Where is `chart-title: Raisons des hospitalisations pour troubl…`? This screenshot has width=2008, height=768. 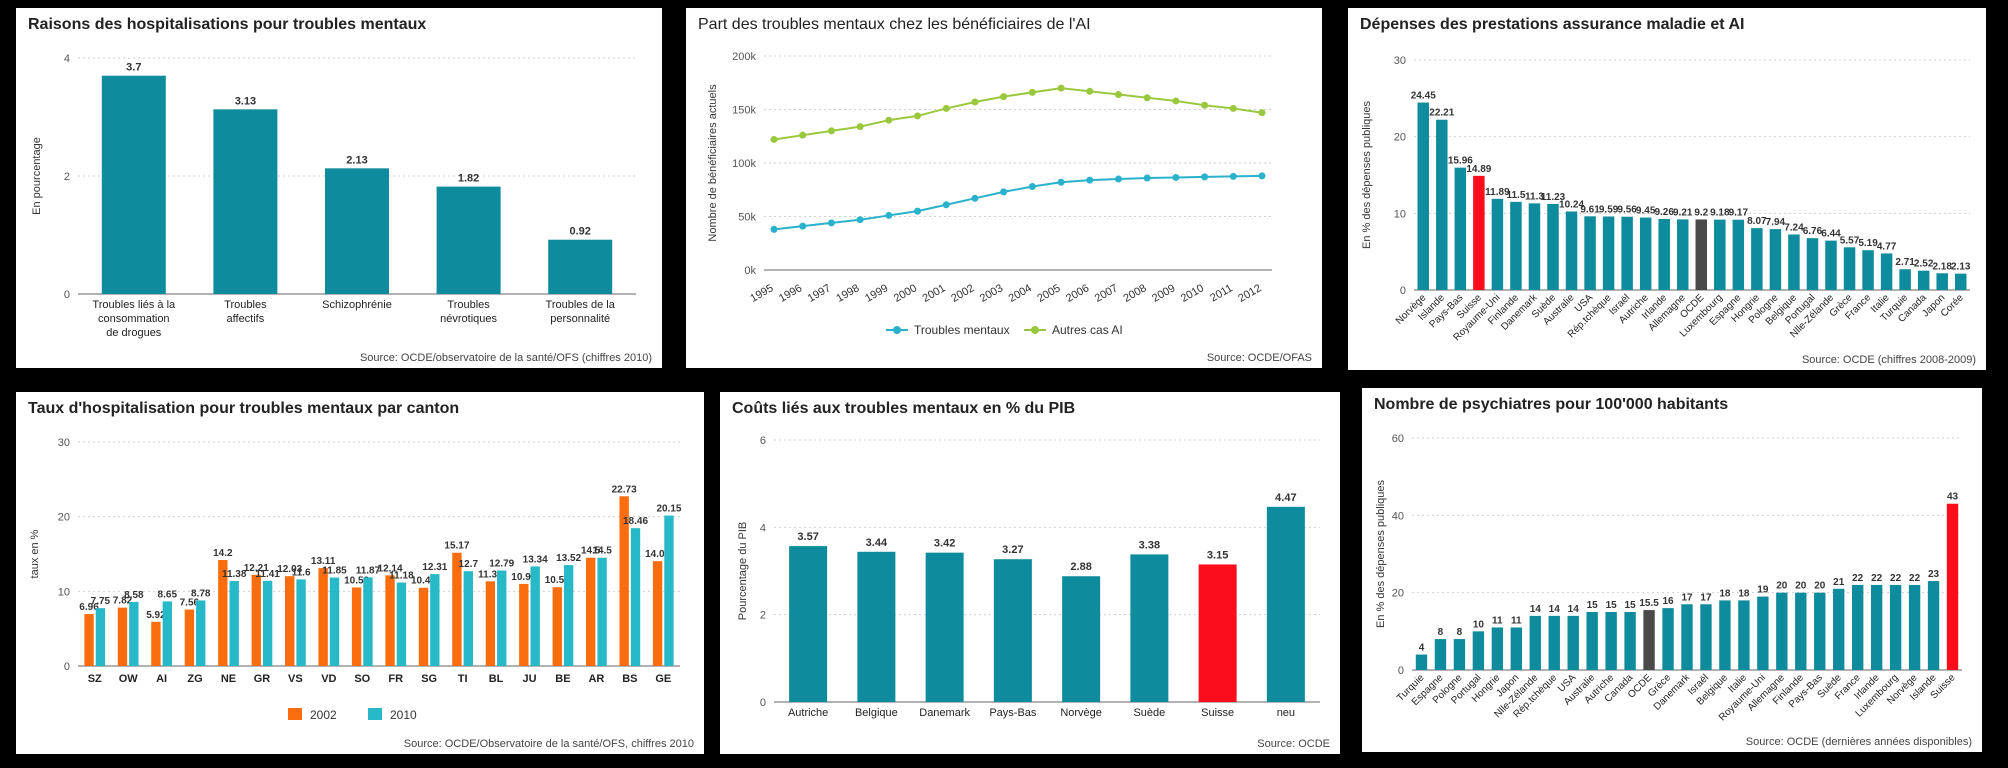 chart-title: Raisons des hospitalisations pour troubl… is located at coordinates (227, 24).